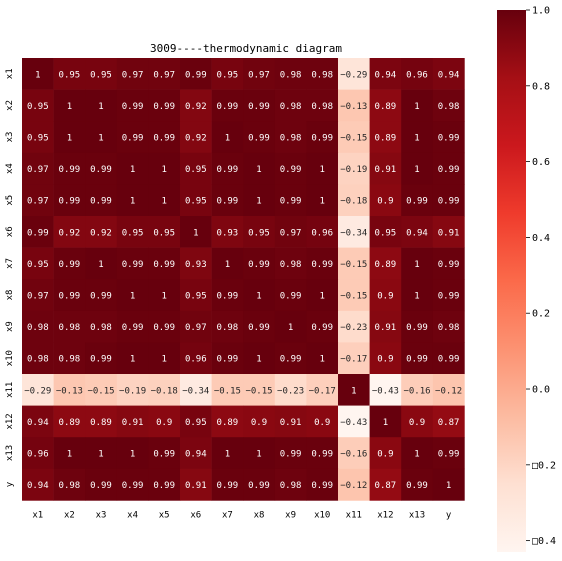 The height and width of the screenshot is (561, 562). I want to click on y-tick-label: x10, so click(10, 358).